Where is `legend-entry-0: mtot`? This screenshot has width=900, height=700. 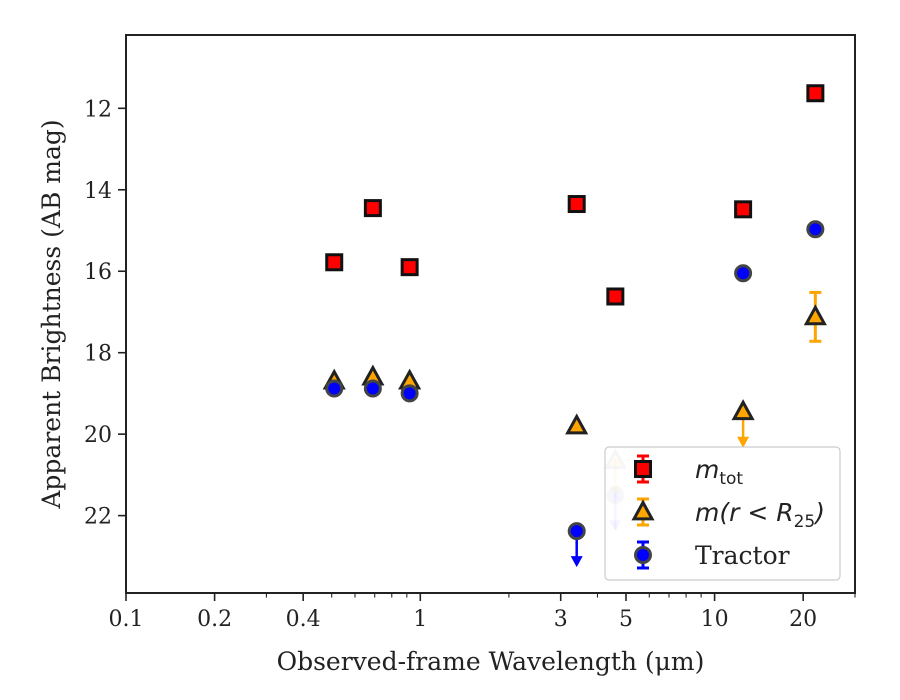
legend-entry-0: mtot is located at coordinates (688, 471).